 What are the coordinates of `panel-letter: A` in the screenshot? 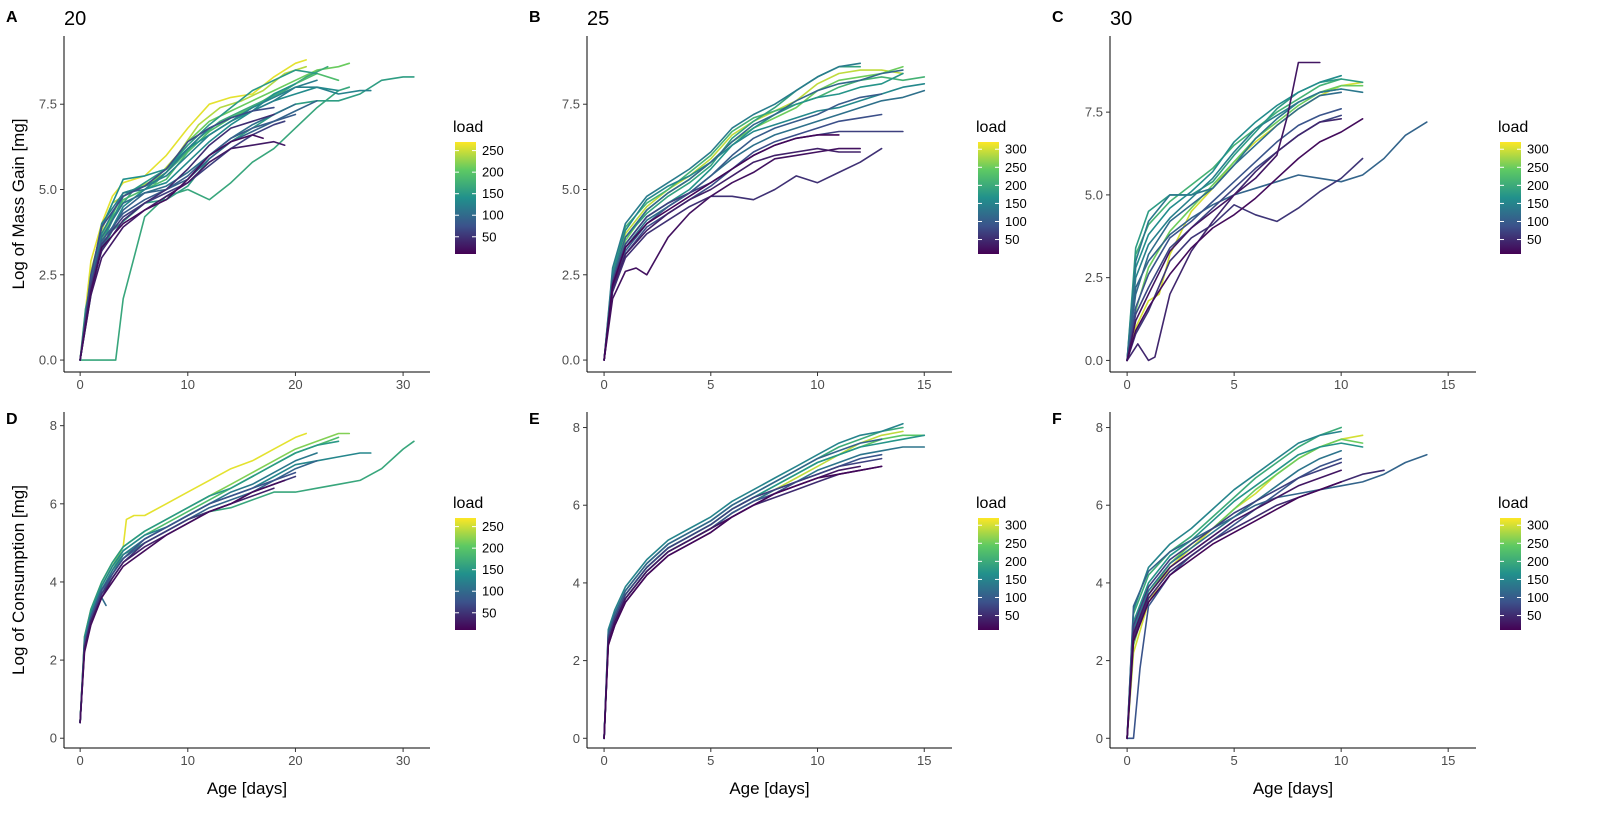 It's located at (12, 17).